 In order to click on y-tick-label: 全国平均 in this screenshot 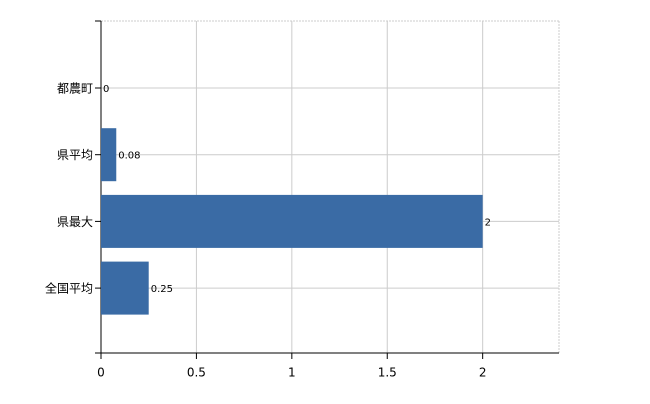, I will do `click(69, 288)`.